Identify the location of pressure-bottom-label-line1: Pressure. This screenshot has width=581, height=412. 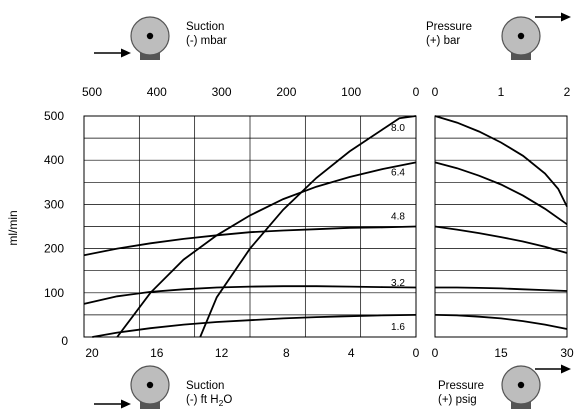
(461, 386).